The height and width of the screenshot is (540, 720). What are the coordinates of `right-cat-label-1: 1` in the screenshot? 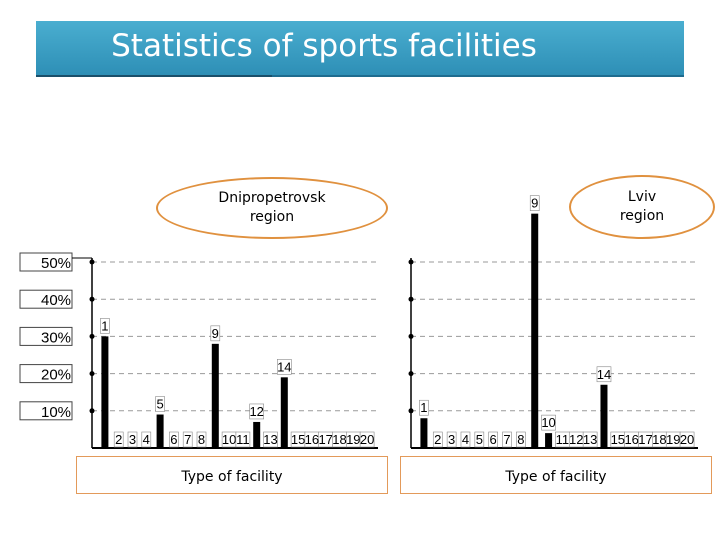 It's located at (423, 407).